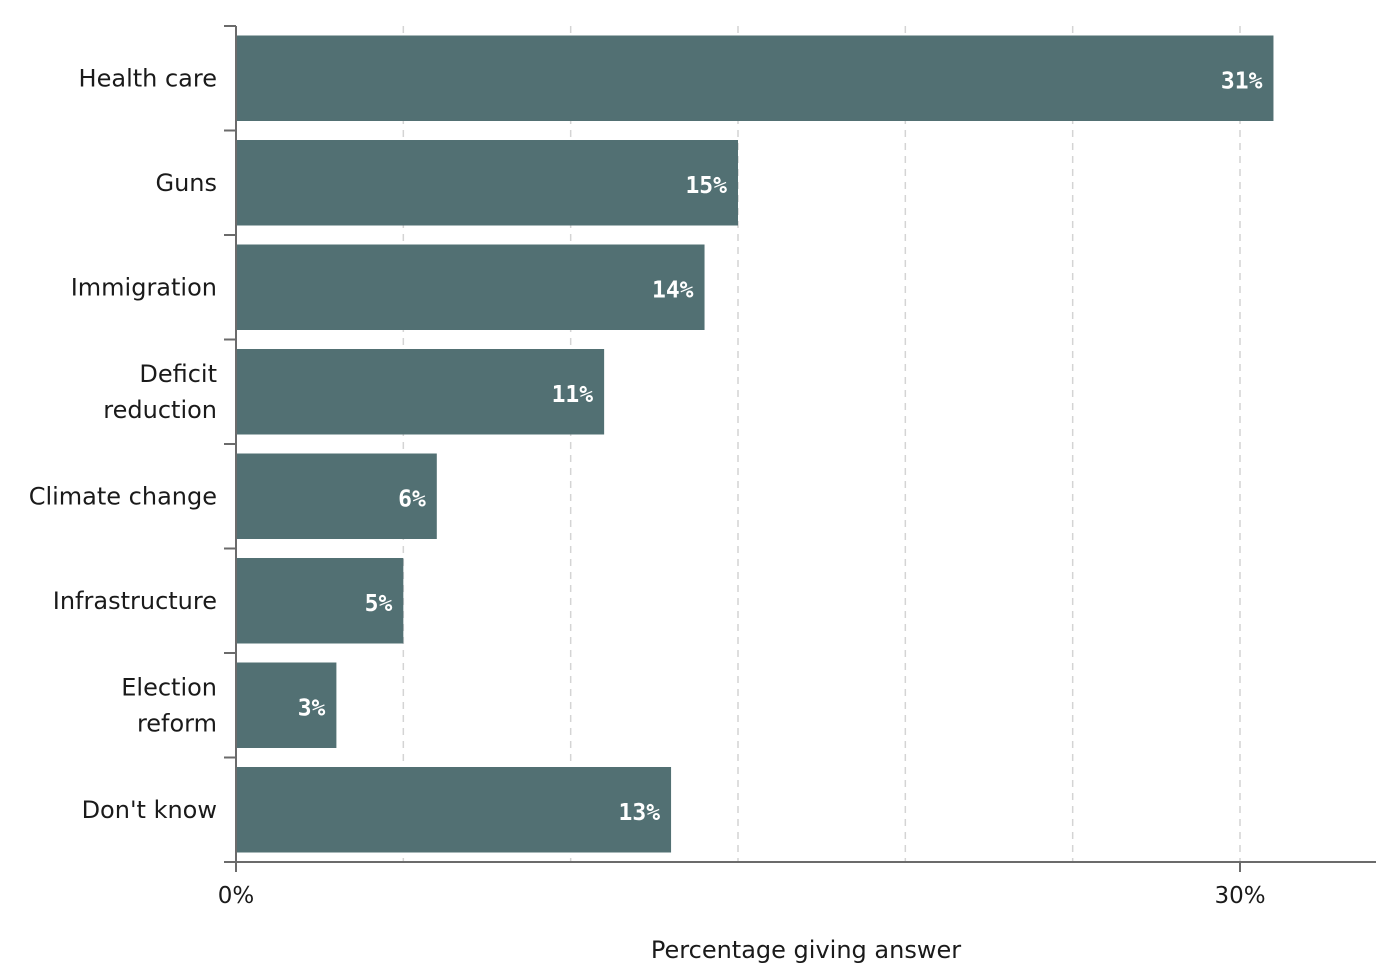  Describe the element at coordinates (160, 392) in the screenshot. I see `category-label: Deficit reduction` at that location.